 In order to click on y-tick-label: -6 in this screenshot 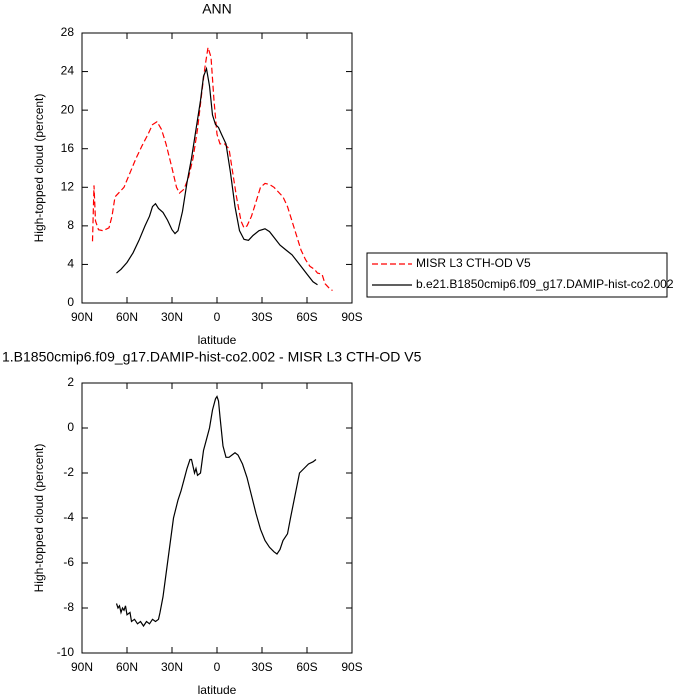, I will do `click(68, 562)`.